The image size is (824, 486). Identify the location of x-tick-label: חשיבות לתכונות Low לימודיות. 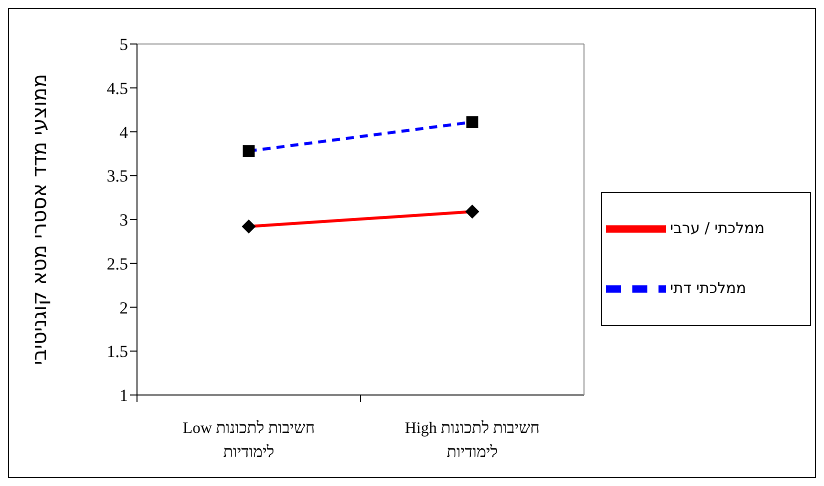
(248, 440).